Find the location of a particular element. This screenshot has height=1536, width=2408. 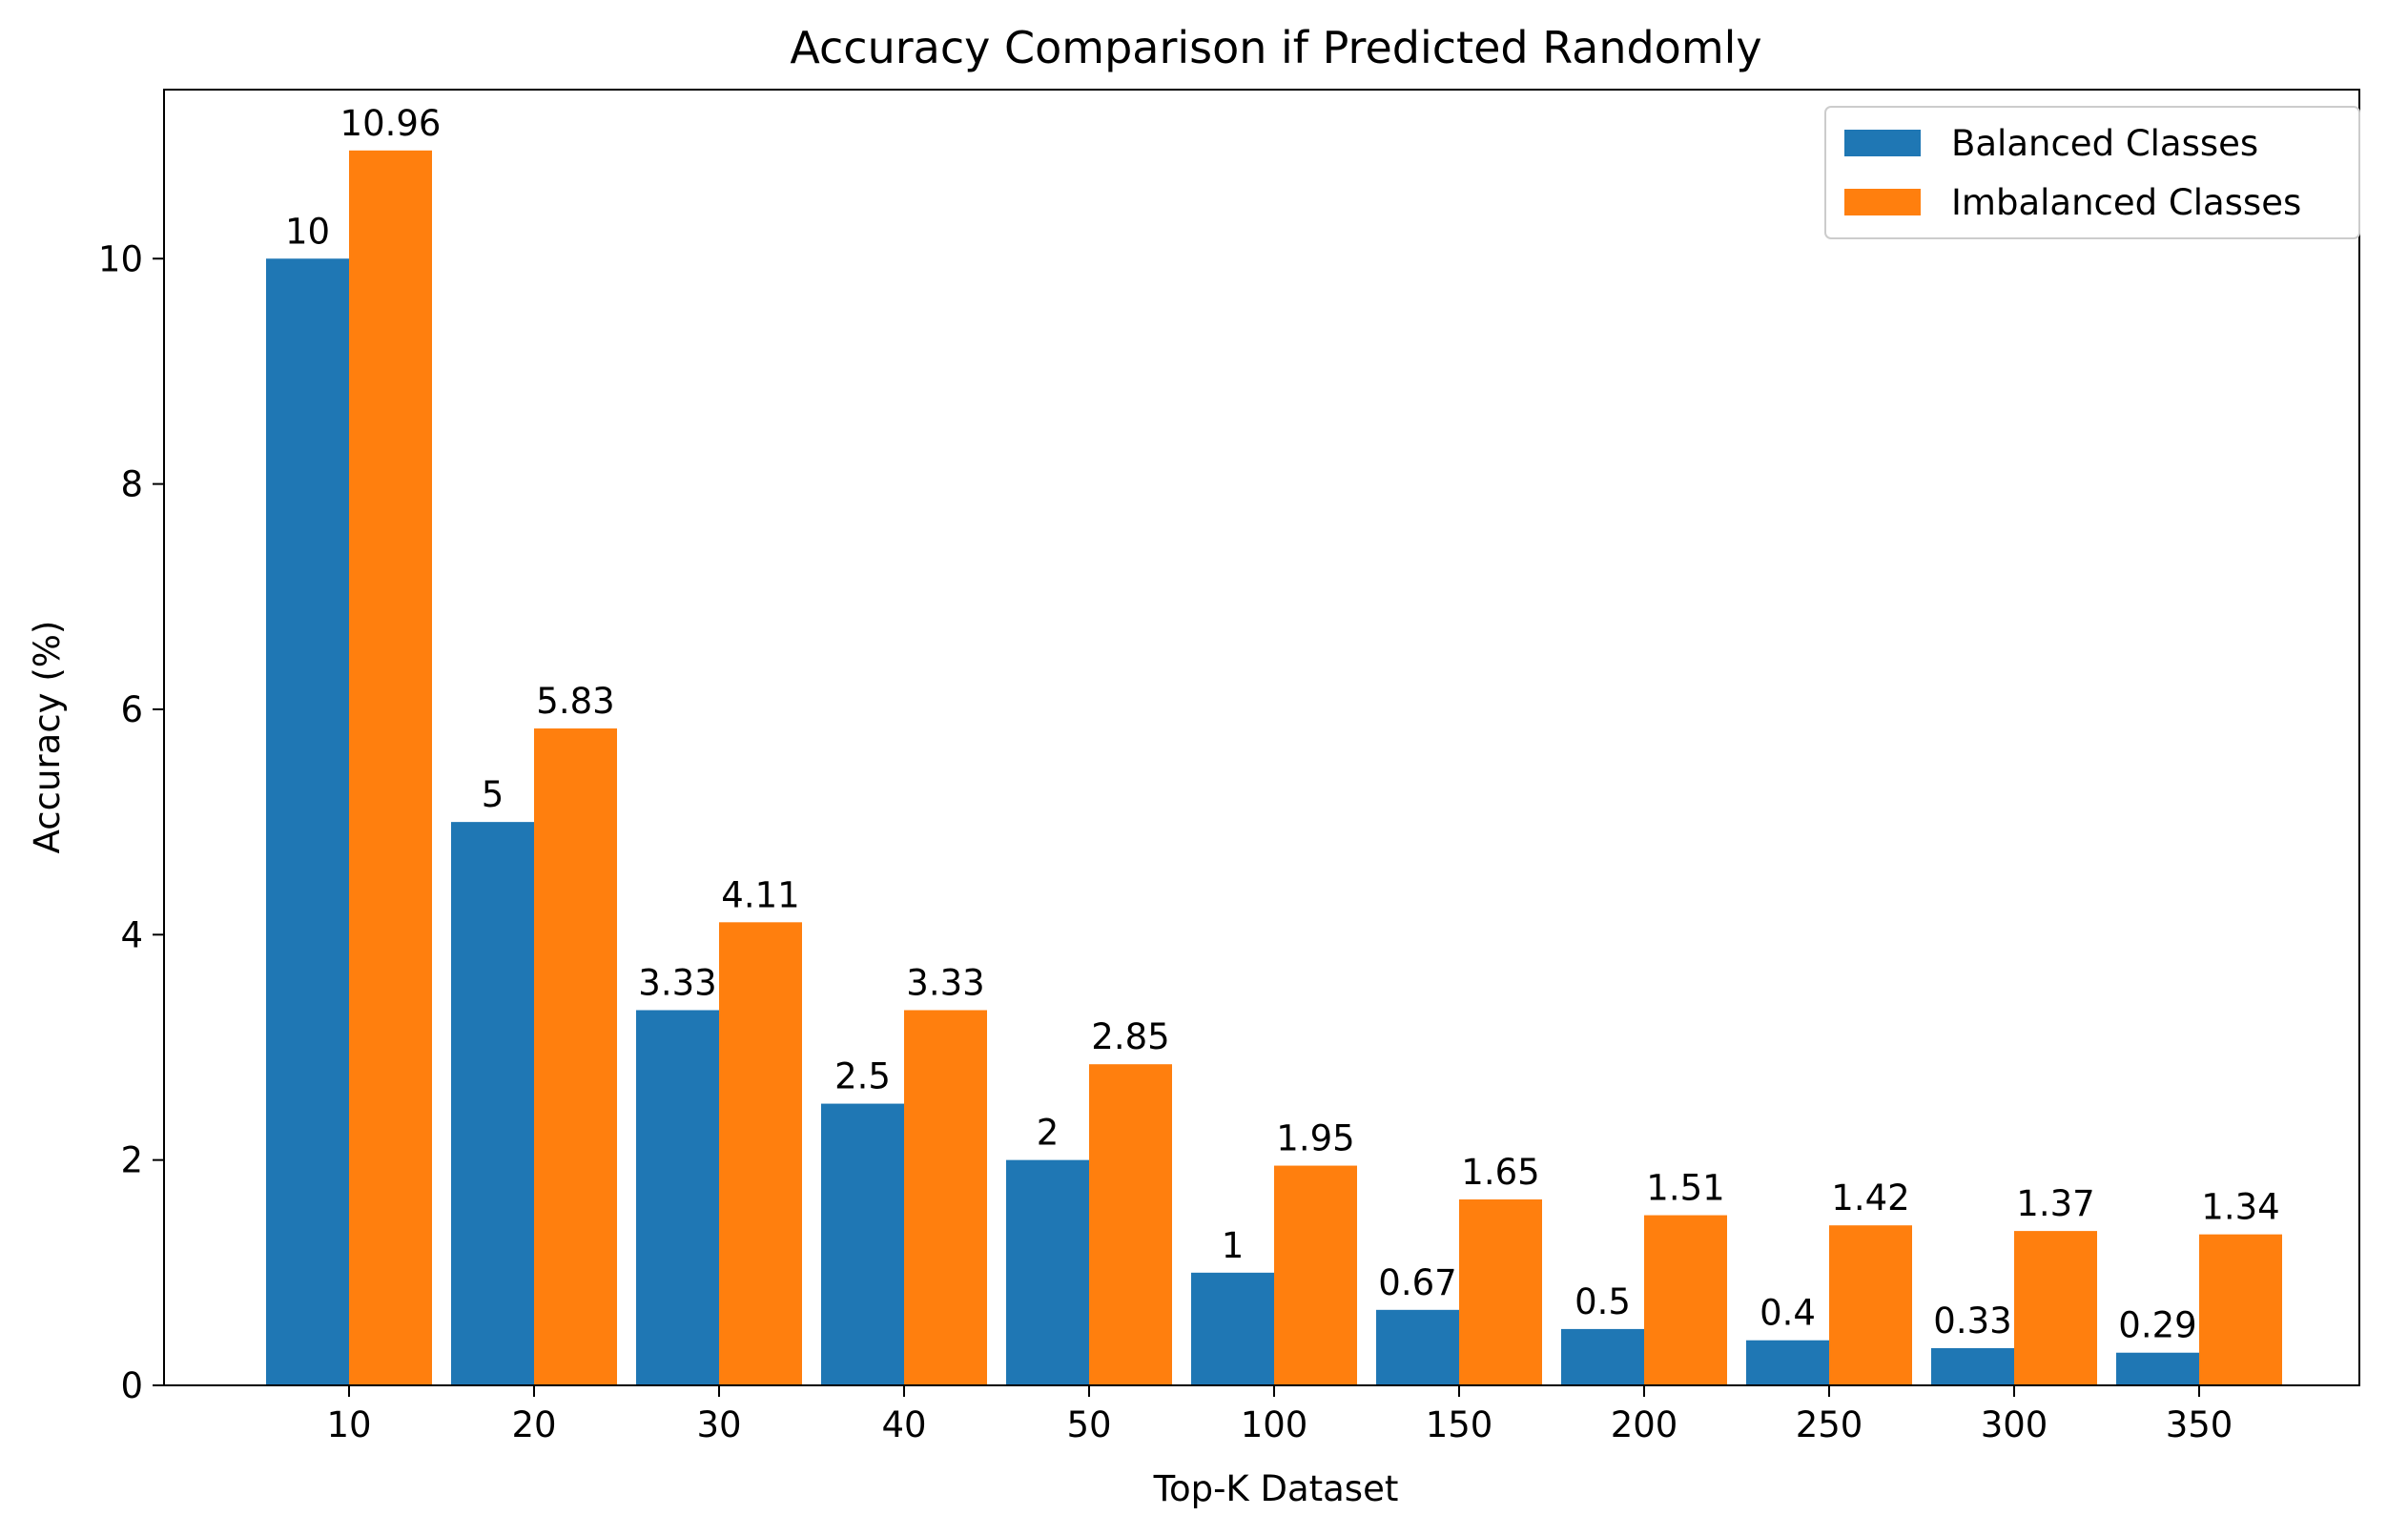

y-tick-label-2: 2 is located at coordinates (131, 1160).